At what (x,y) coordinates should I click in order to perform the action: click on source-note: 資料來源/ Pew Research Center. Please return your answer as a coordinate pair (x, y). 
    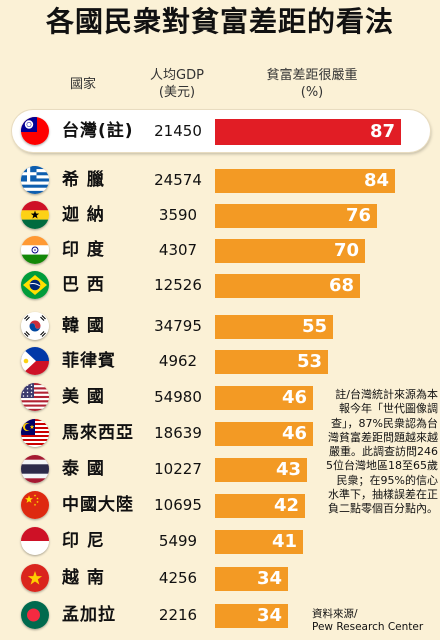
    Looking at the image, I should click on (367, 621).